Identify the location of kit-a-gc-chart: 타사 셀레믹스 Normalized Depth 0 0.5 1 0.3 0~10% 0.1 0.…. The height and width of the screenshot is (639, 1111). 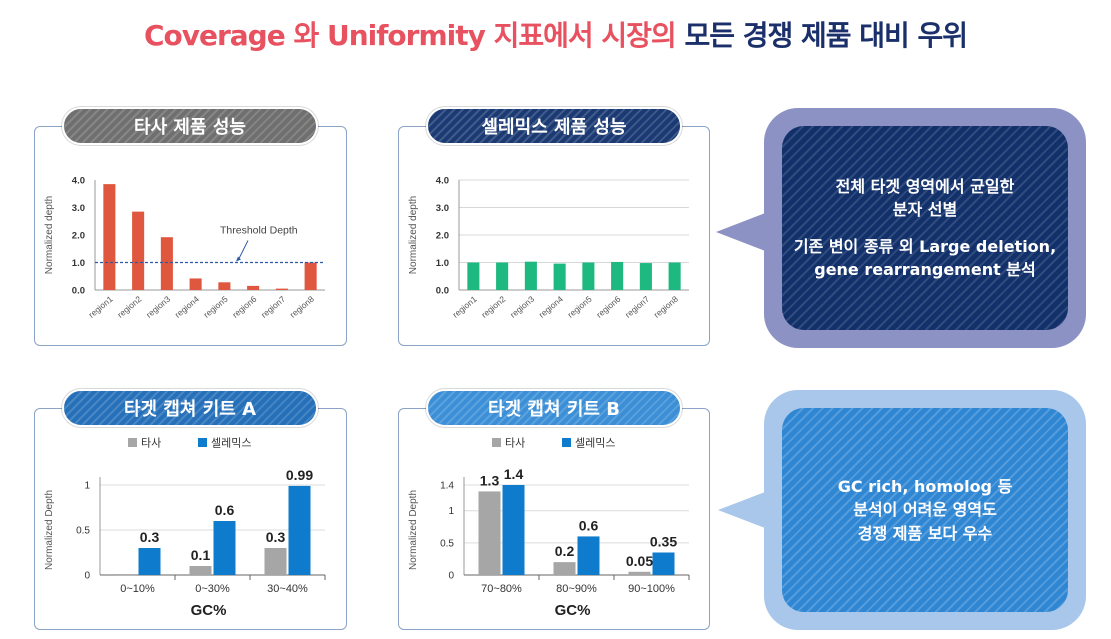
(185, 528).